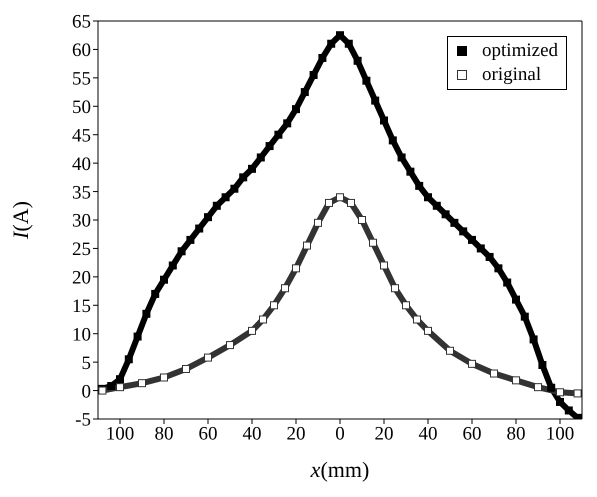 The image size is (597, 497). Describe the element at coordinates (81, 51) in the screenshot. I see `y-tick-label: 60` at that location.